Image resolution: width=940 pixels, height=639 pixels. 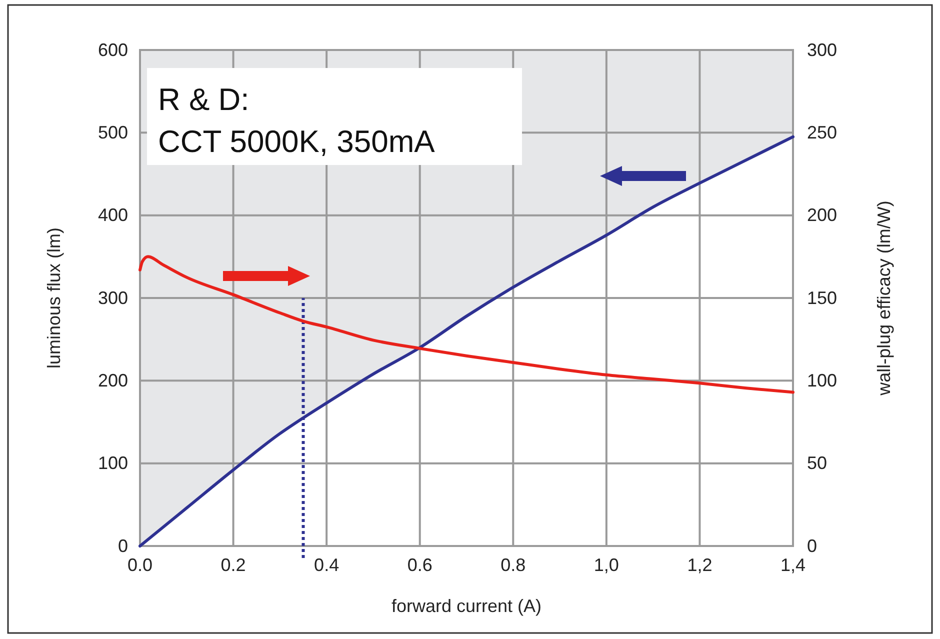 What do you see at coordinates (466, 606) in the screenshot?
I see `x-axis-title: forward current (A)` at bounding box center [466, 606].